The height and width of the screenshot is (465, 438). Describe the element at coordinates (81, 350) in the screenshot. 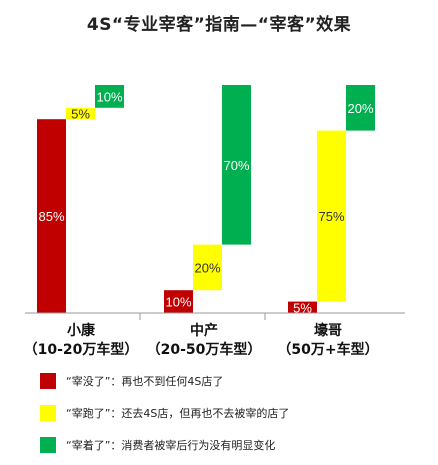

I see `category-sublabel: （10-20万车型）` at that location.